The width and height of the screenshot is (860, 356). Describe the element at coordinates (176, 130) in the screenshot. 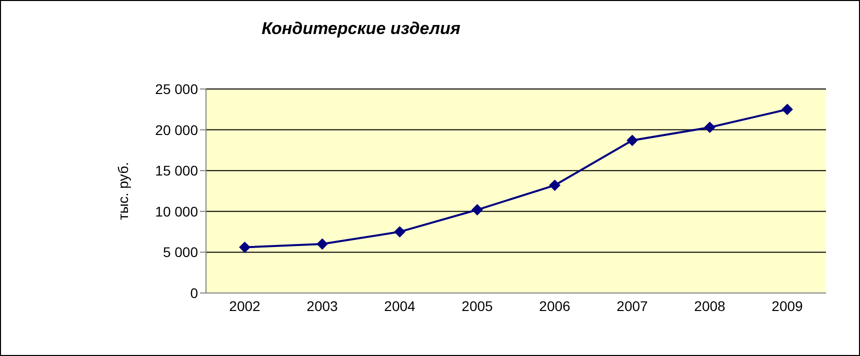

I see `y-tick-label: 20 000` at that location.